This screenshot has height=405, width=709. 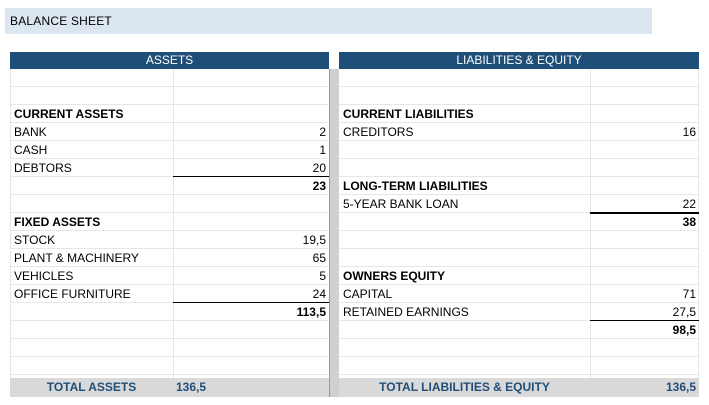 What do you see at coordinates (251, 132) in the screenshot?
I see `bank-value: 2` at bounding box center [251, 132].